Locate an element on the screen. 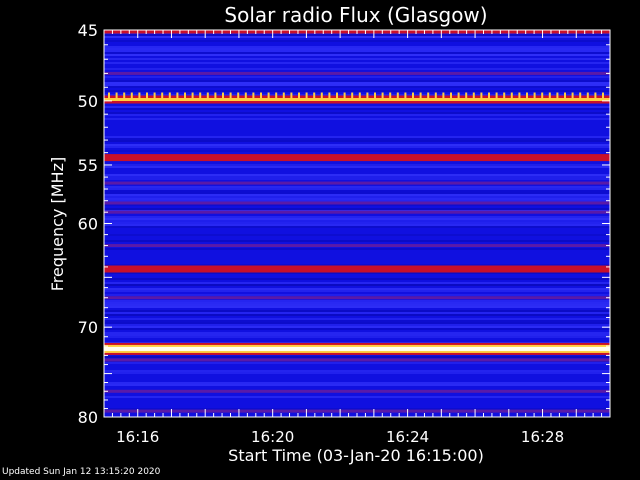  chart-title: Solar radio Flux (Glasgow) is located at coordinates (355, 15).